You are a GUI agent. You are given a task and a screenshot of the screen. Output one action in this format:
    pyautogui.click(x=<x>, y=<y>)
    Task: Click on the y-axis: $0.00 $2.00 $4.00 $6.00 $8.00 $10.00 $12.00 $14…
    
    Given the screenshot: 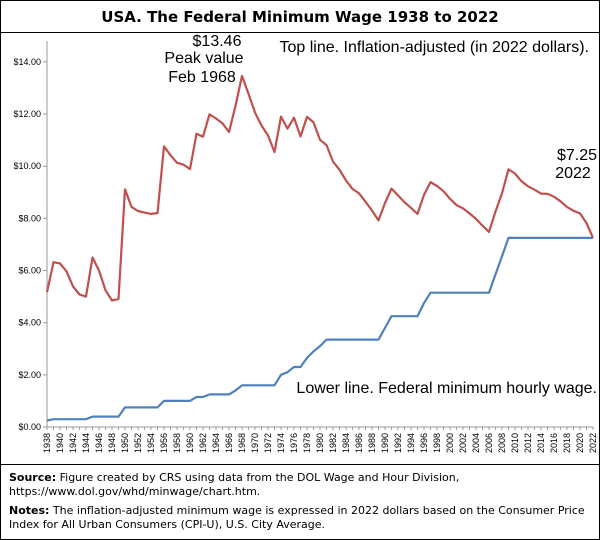 What is the action you would take?
    pyautogui.click(x=30, y=236)
    